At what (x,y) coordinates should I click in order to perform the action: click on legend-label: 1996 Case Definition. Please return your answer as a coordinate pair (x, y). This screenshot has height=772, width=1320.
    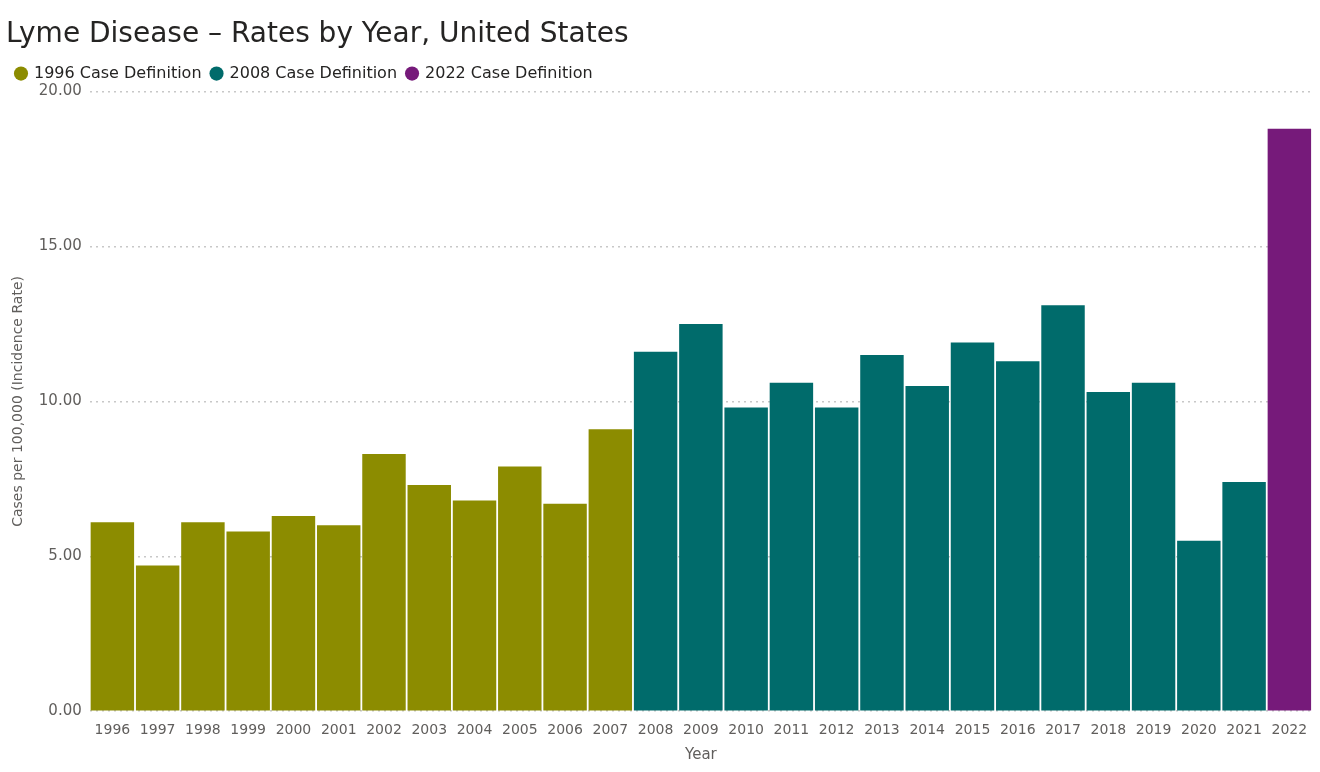
    Looking at the image, I should click on (118, 72).